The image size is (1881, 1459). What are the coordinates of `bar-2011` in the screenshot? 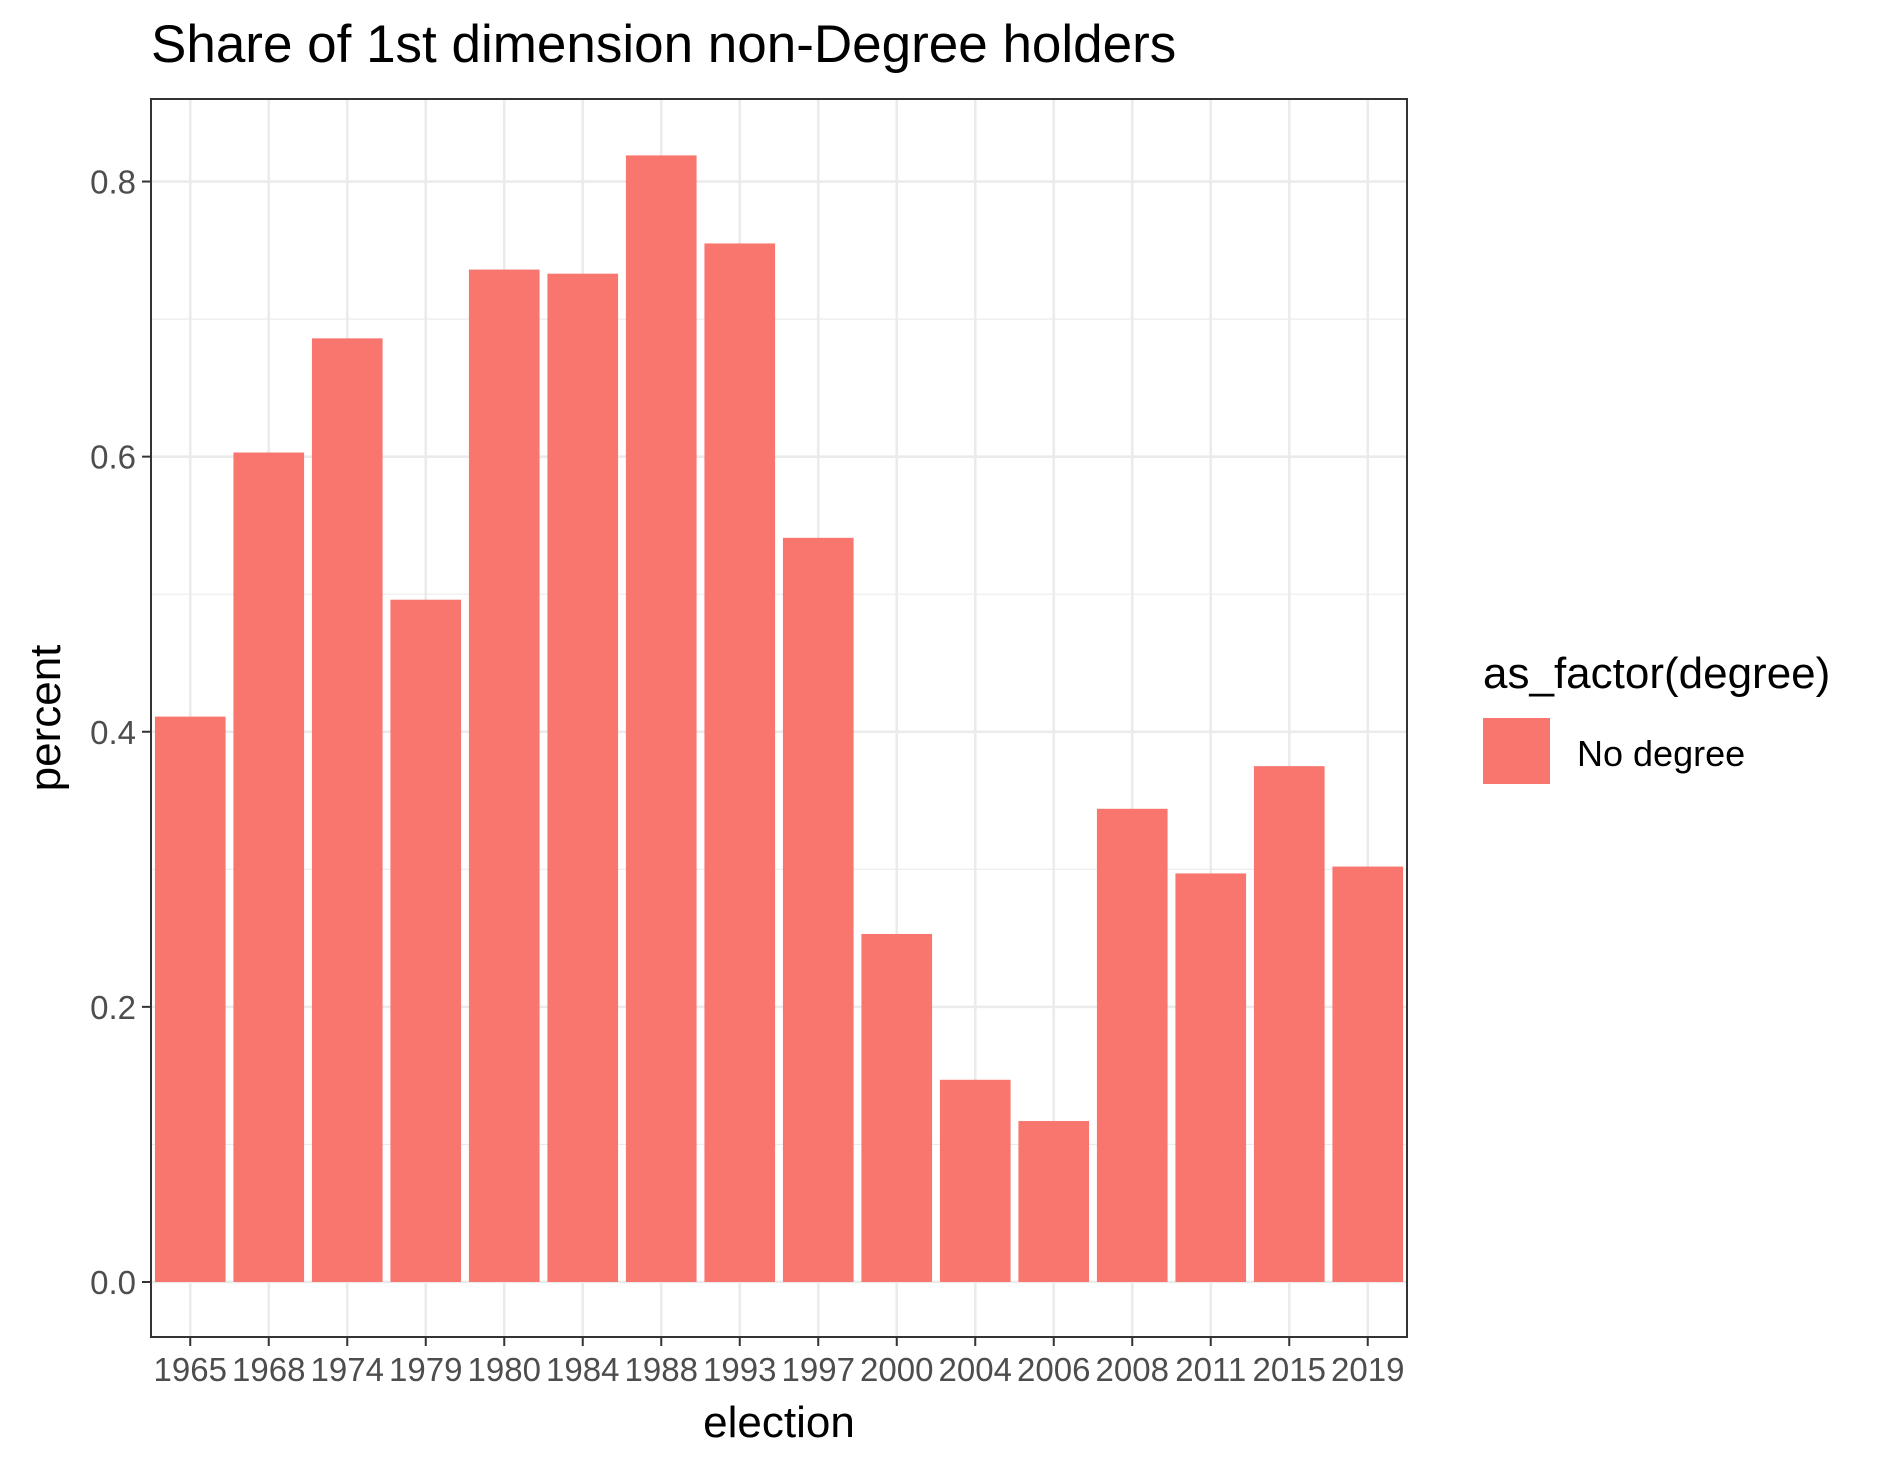 It's located at (1211, 1077).